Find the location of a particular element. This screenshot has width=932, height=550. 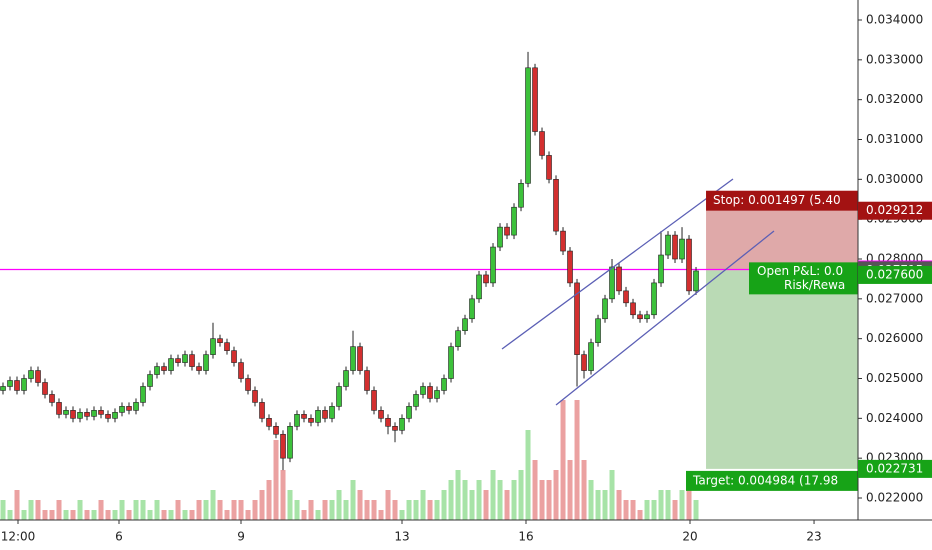

y-tick-label: 0.026000 is located at coordinates (894, 338).